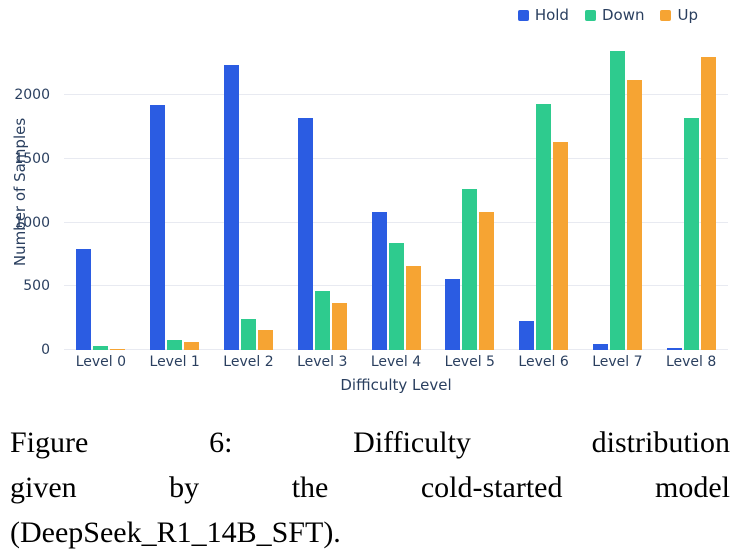 The height and width of the screenshot is (554, 740). I want to click on x-axis-title: Difficulty Level, so click(396, 385).